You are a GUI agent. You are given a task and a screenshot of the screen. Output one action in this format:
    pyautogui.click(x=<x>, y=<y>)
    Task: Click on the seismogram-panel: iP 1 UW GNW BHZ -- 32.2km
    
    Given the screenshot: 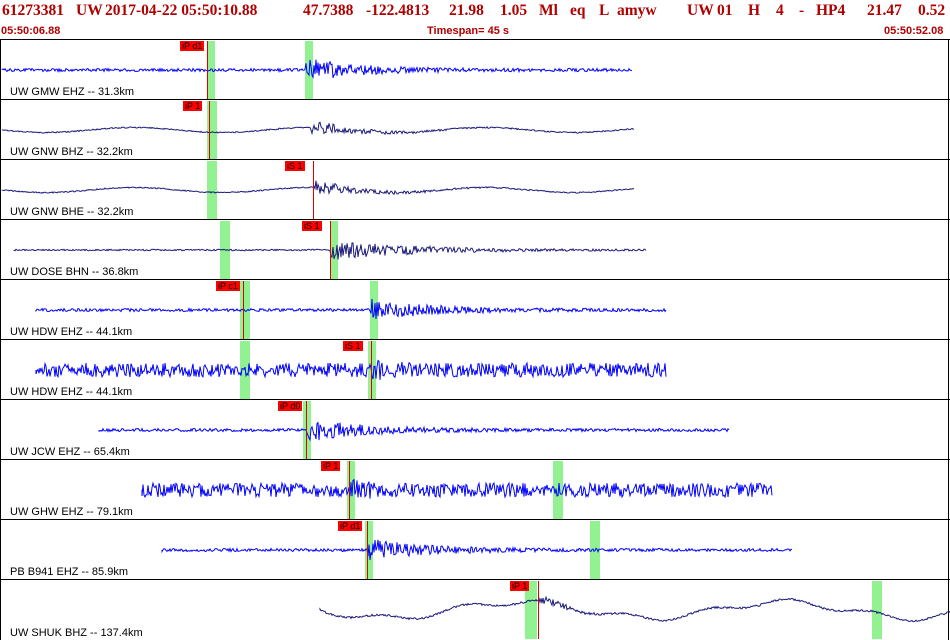 What is the action you would take?
    pyautogui.click(x=475, y=129)
    